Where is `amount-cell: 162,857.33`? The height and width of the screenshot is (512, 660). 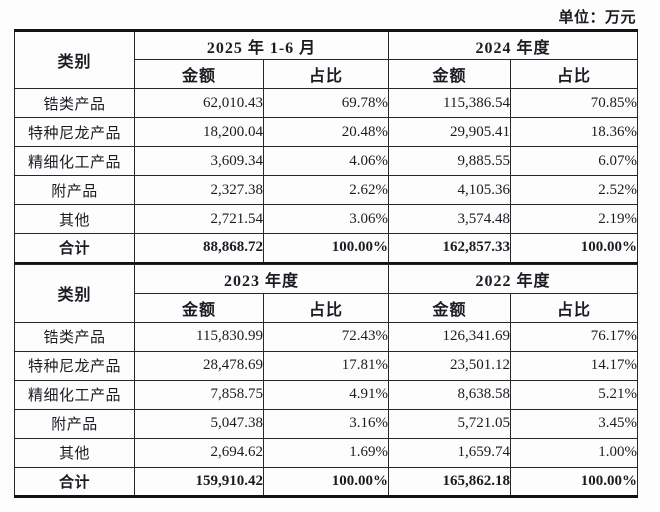
amount-cell: 162,857.33 is located at coordinates (449, 248).